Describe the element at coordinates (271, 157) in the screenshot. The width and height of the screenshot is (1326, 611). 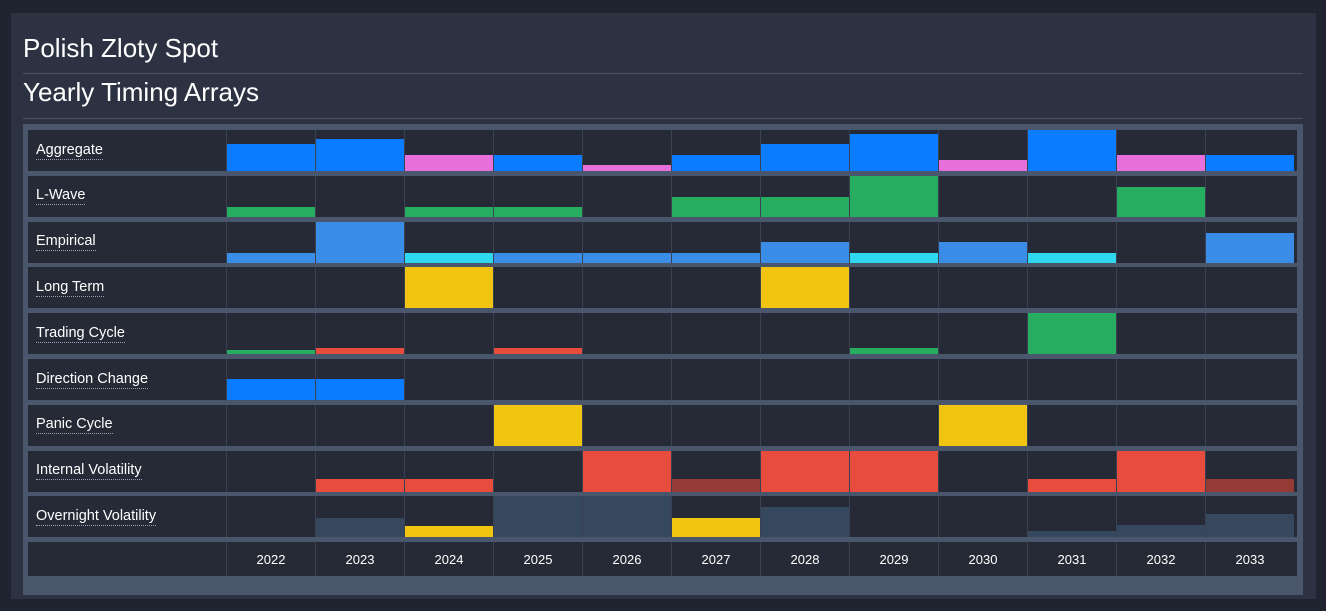
I see `bar-aggregate-2022` at that location.